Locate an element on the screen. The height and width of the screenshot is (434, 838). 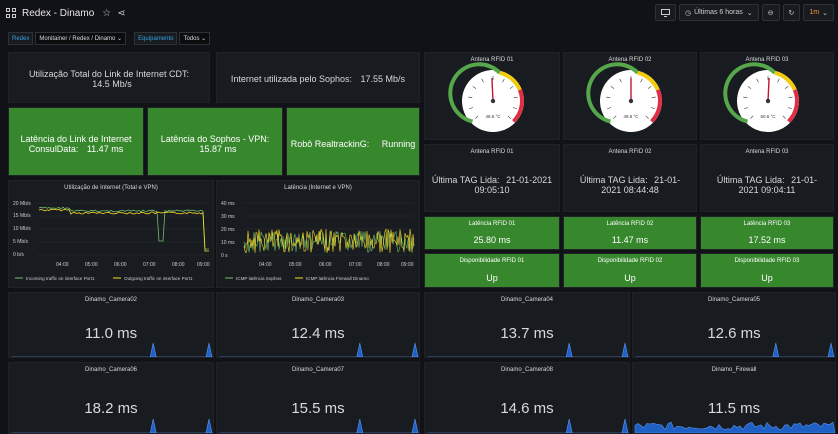
stat-value: 15.5 ms is located at coordinates (318, 408).